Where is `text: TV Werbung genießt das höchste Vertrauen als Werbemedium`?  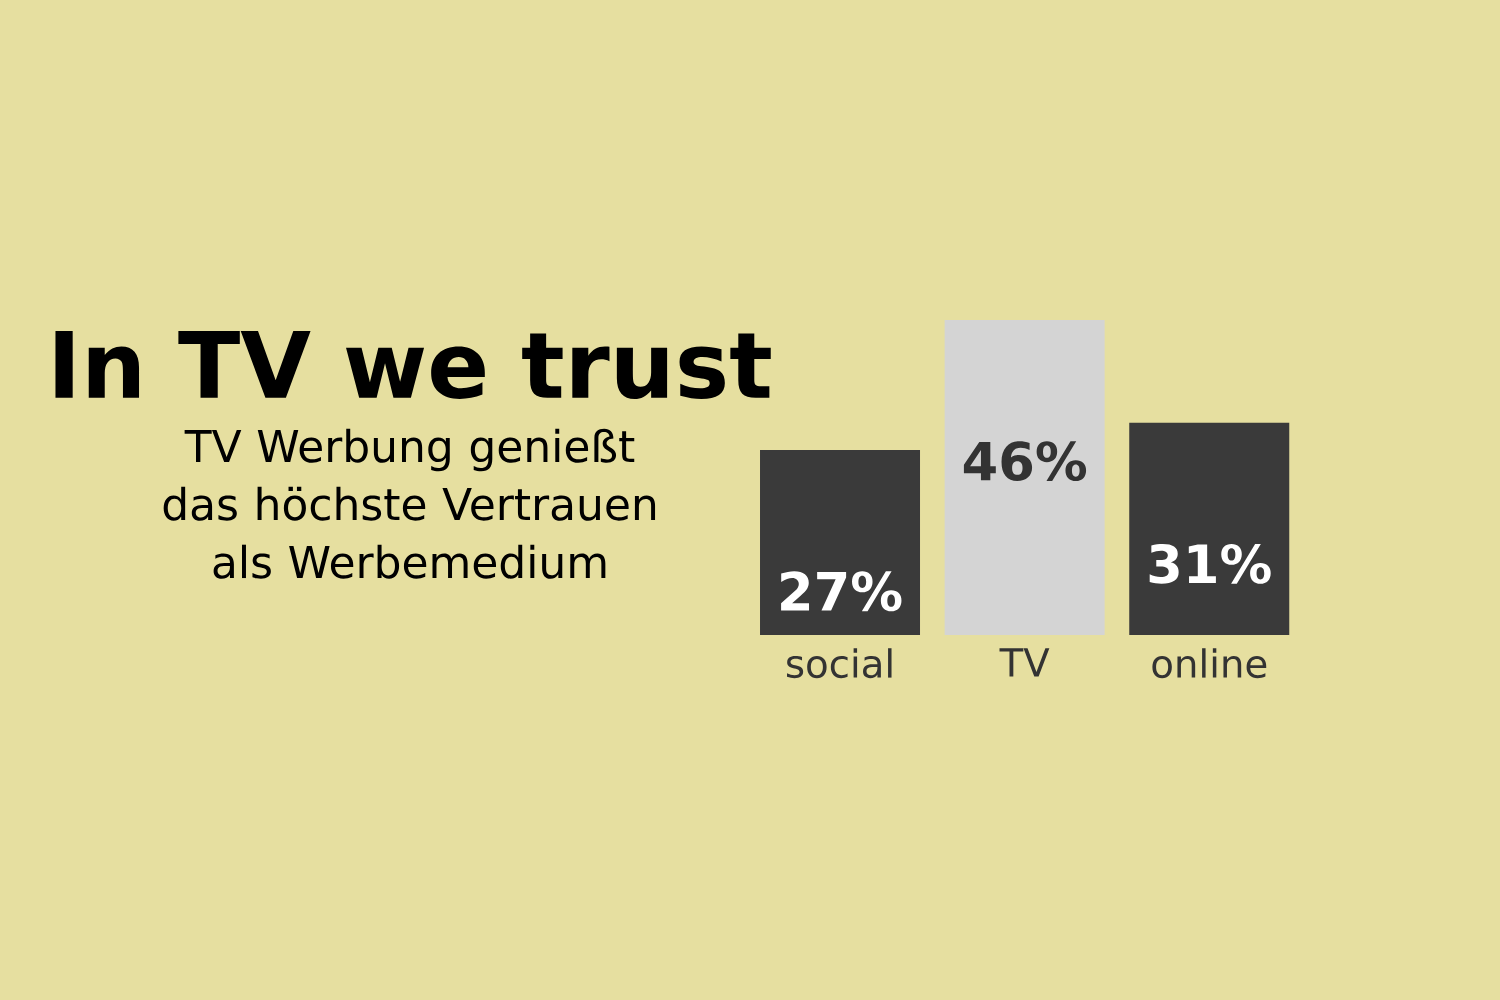
text: TV Werbung genießt das höchste Vertrauen als Werbemedium is located at coordinates (409, 503).